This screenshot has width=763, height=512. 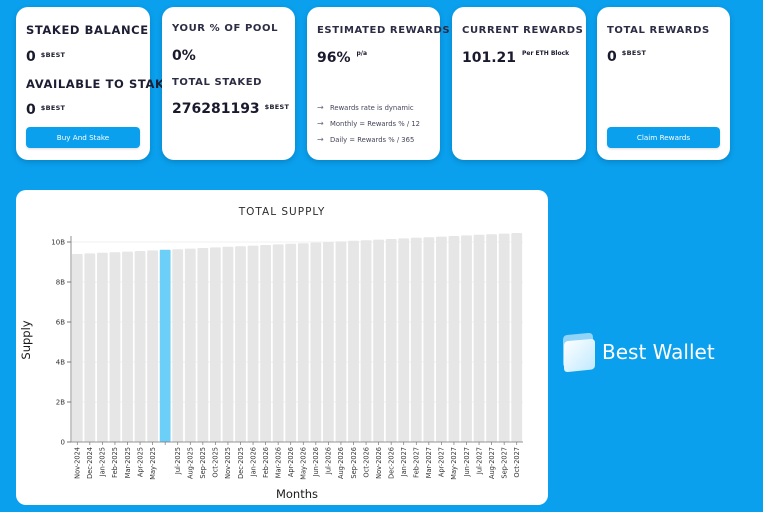 What do you see at coordinates (63, 443) in the screenshot?
I see `y-tick-label: 0` at bounding box center [63, 443].